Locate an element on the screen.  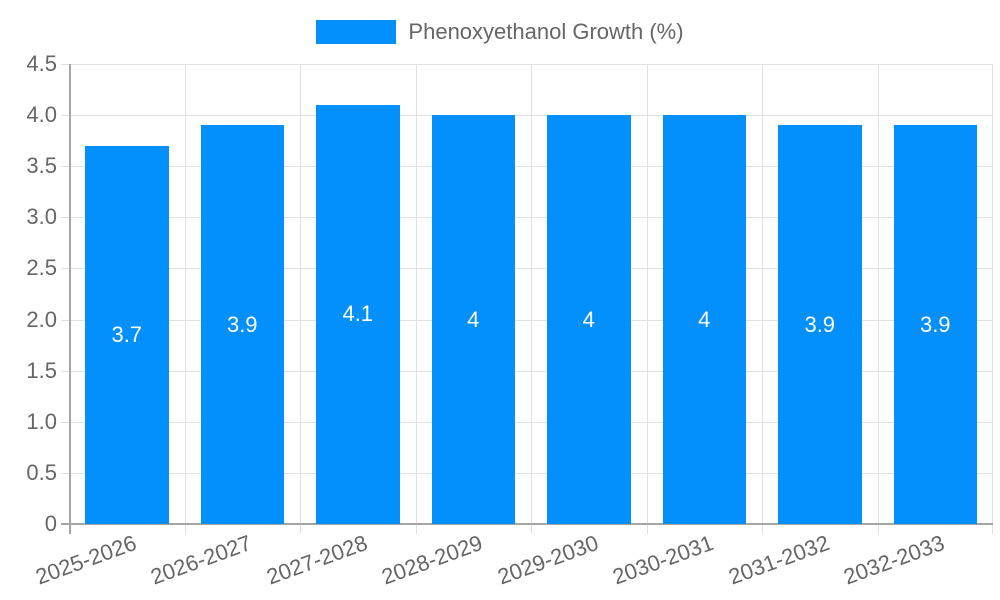
y-tick-label: 4.0 is located at coordinates (41, 115).